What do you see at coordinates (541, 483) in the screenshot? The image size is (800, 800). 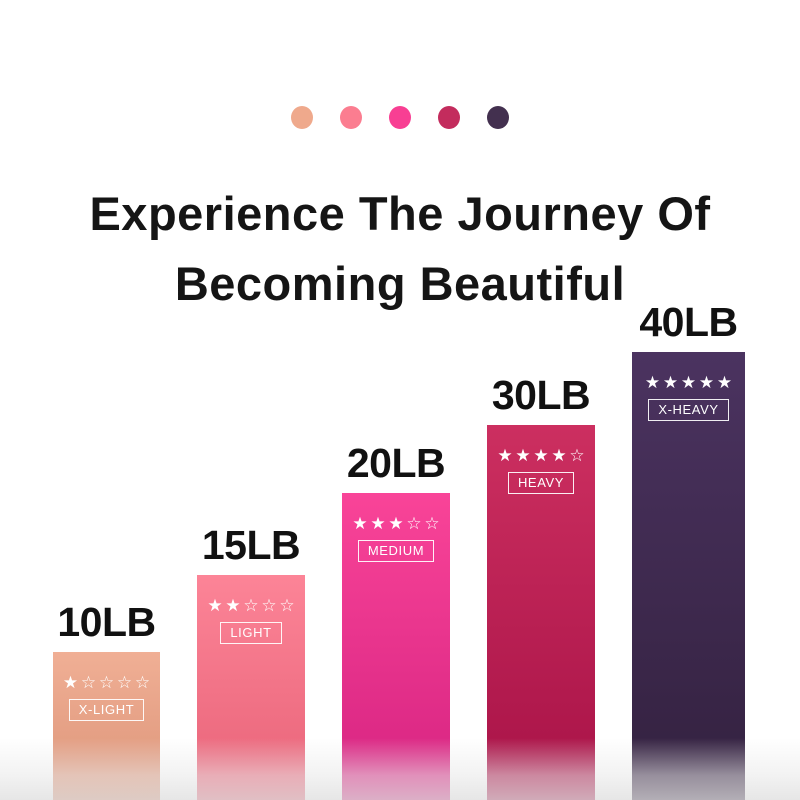 I see `tier-badge: HEAVY` at bounding box center [541, 483].